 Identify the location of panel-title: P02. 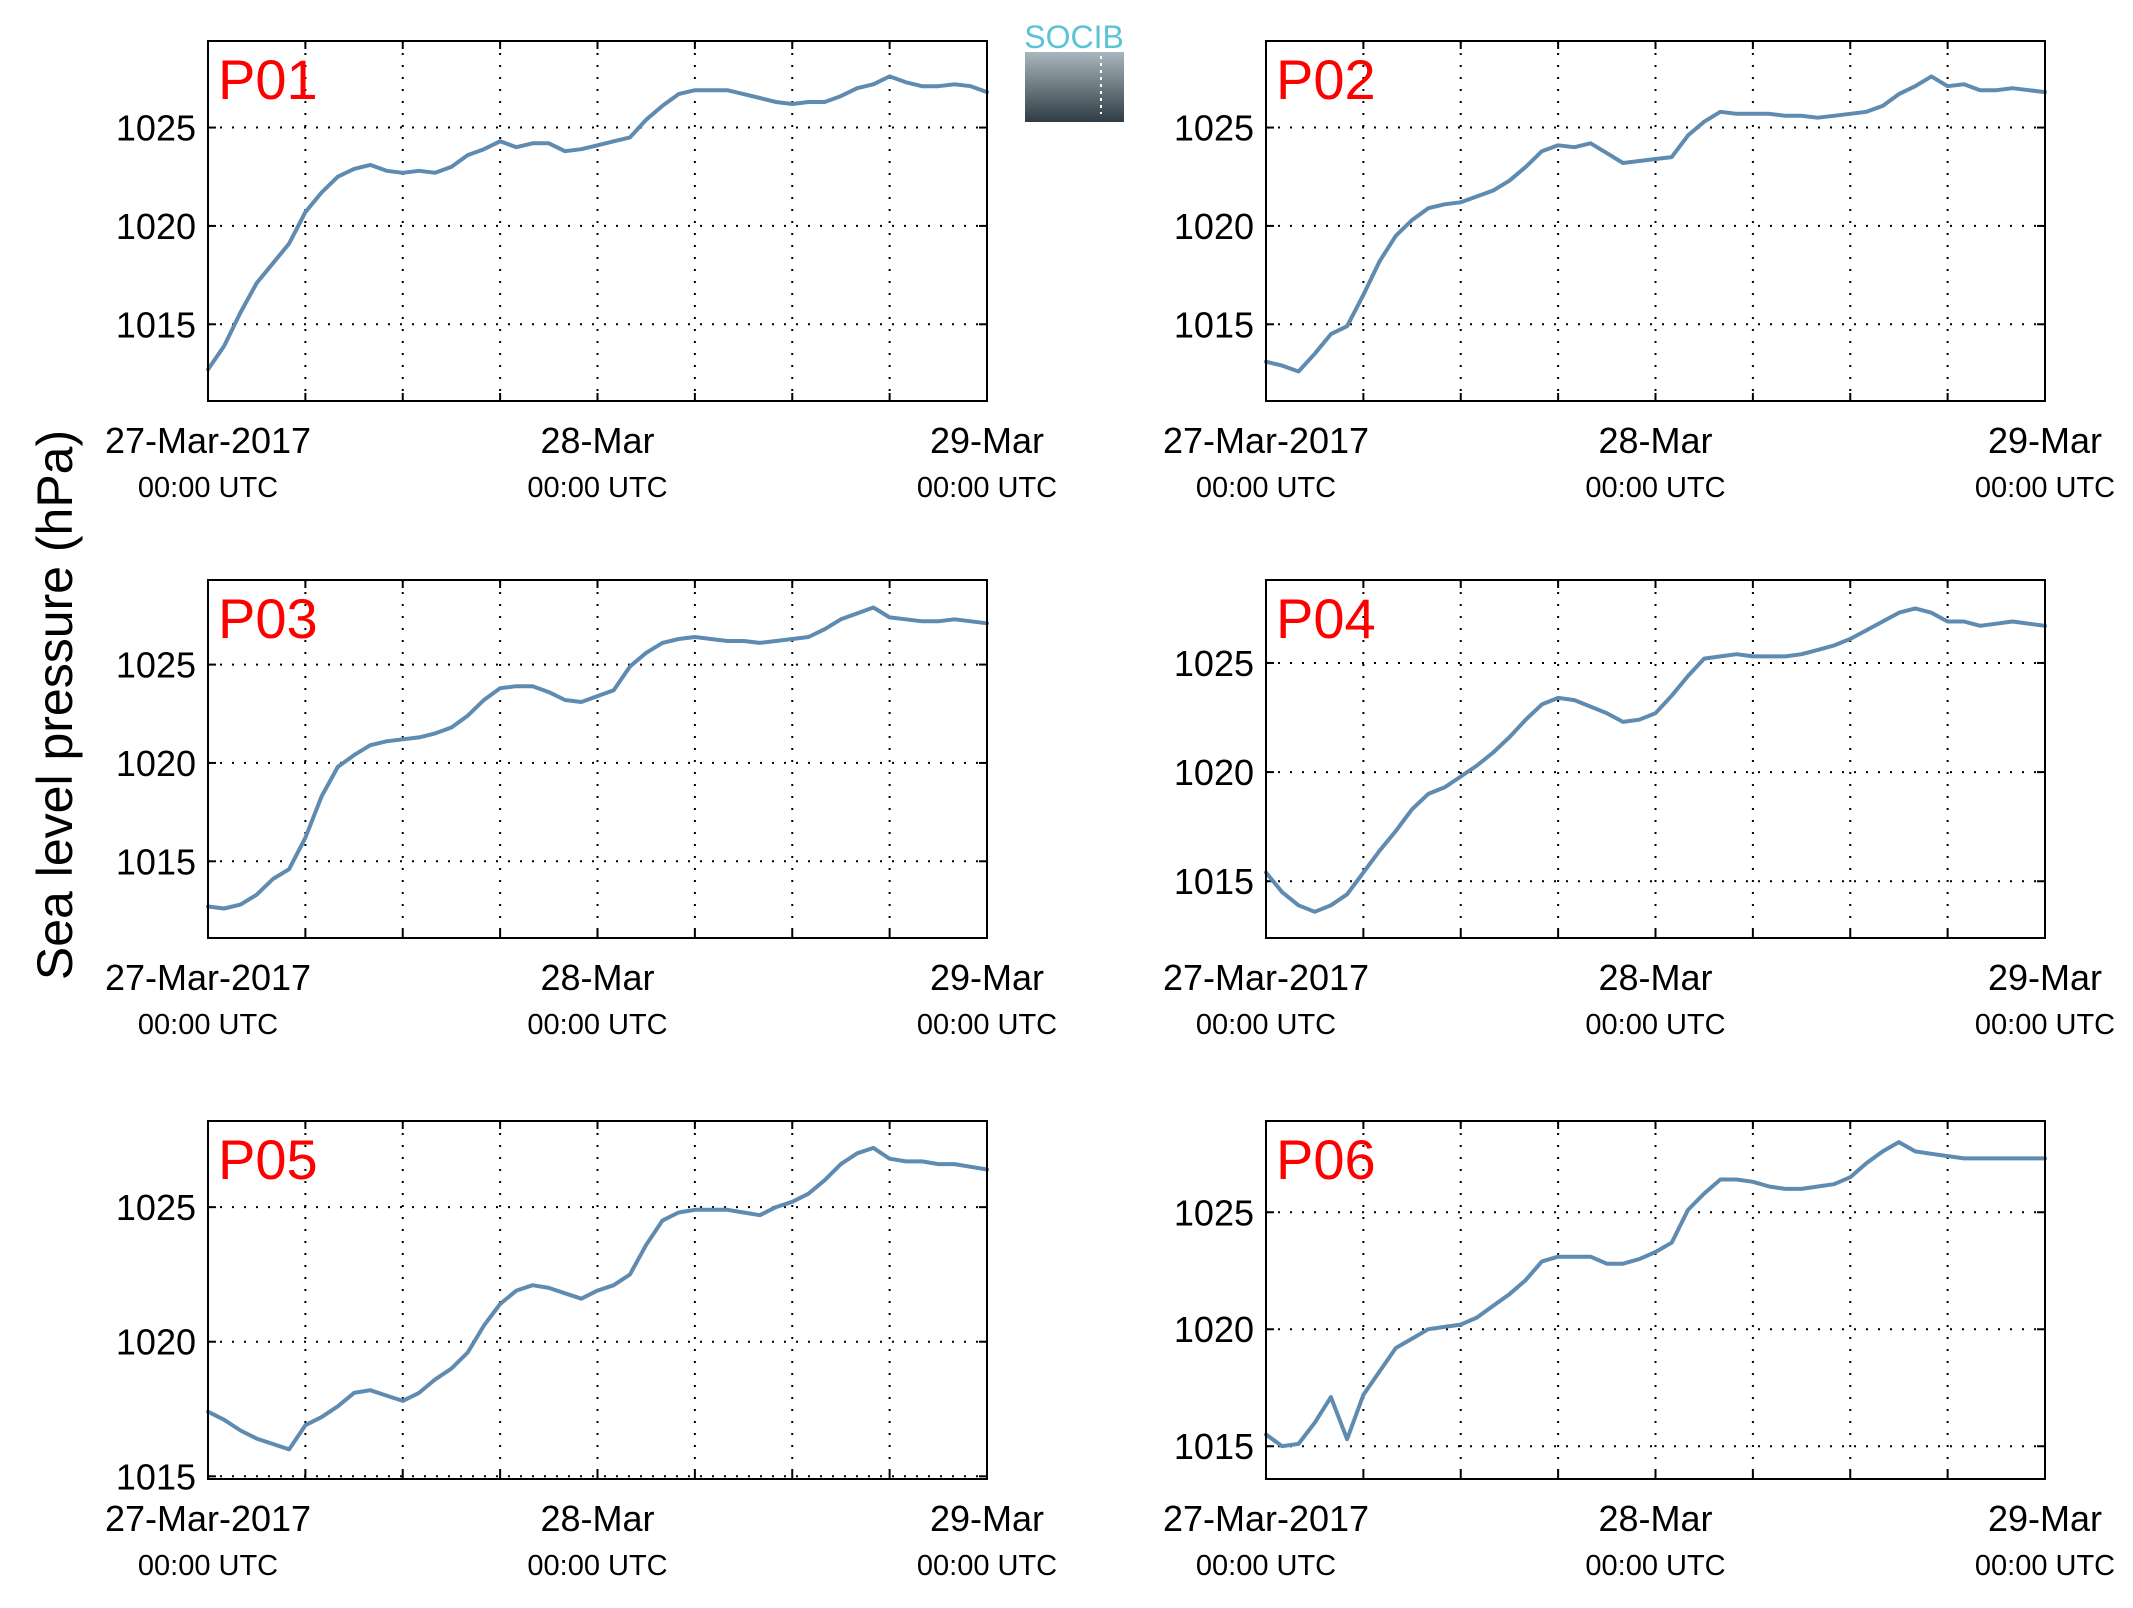
(1326, 79).